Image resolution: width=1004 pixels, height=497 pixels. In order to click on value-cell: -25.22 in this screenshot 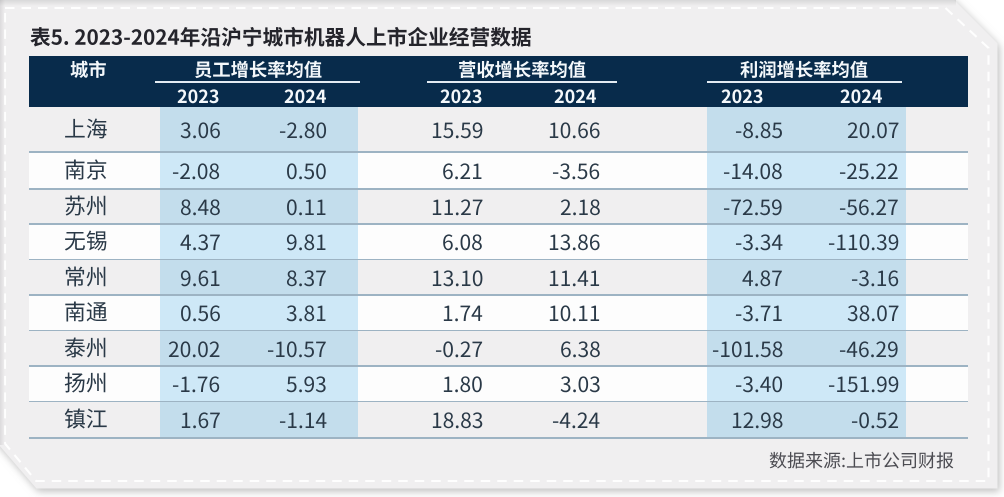, I will do `click(869, 173)`.